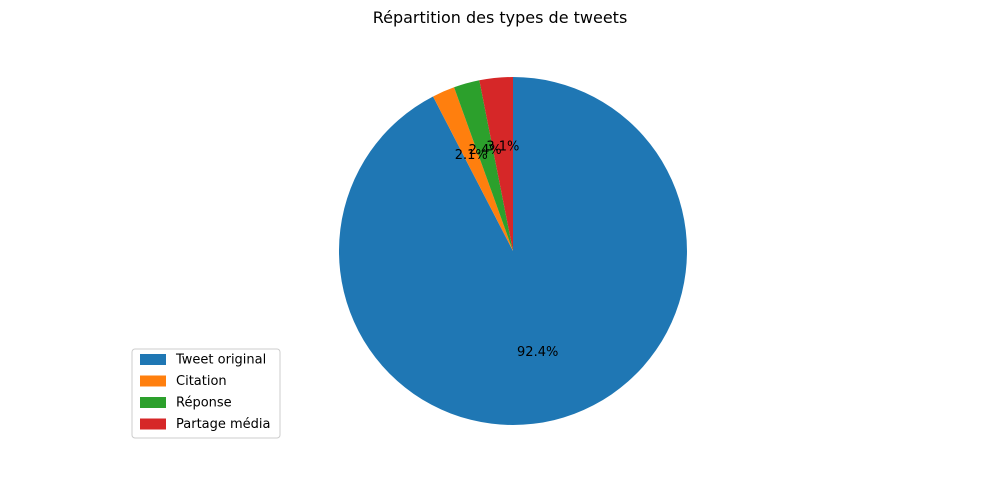 The width and height of the screenshot is (1000, 500). I want to click on legend-label-3: Réponse, so click(204, 403).